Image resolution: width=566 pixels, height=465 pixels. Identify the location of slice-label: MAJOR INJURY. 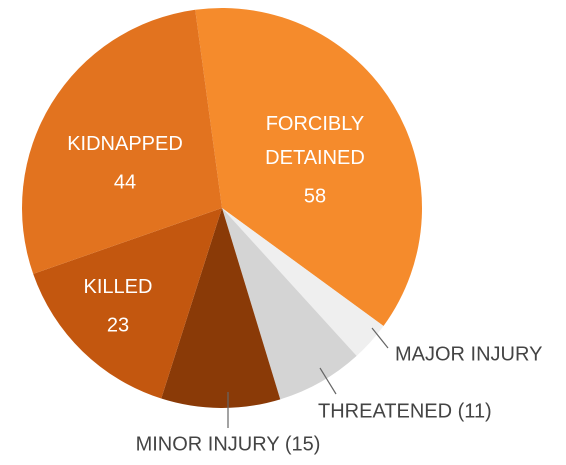
(468, 354).